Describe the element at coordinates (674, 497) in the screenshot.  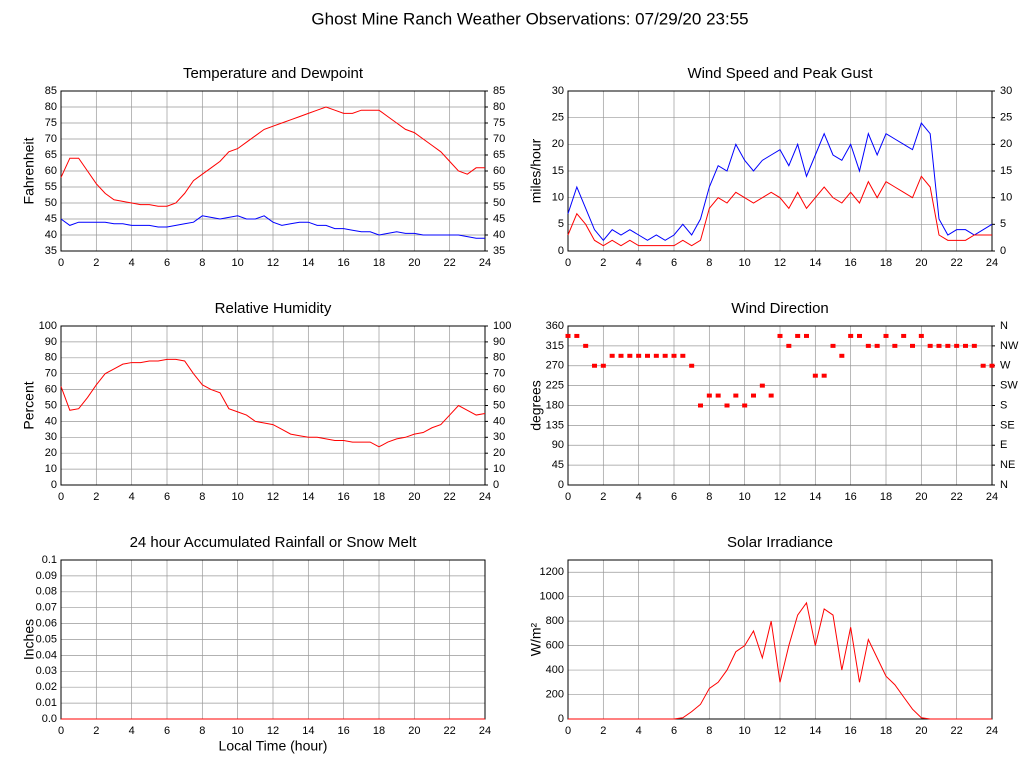
I see `x-tick-label: 6` at that location.